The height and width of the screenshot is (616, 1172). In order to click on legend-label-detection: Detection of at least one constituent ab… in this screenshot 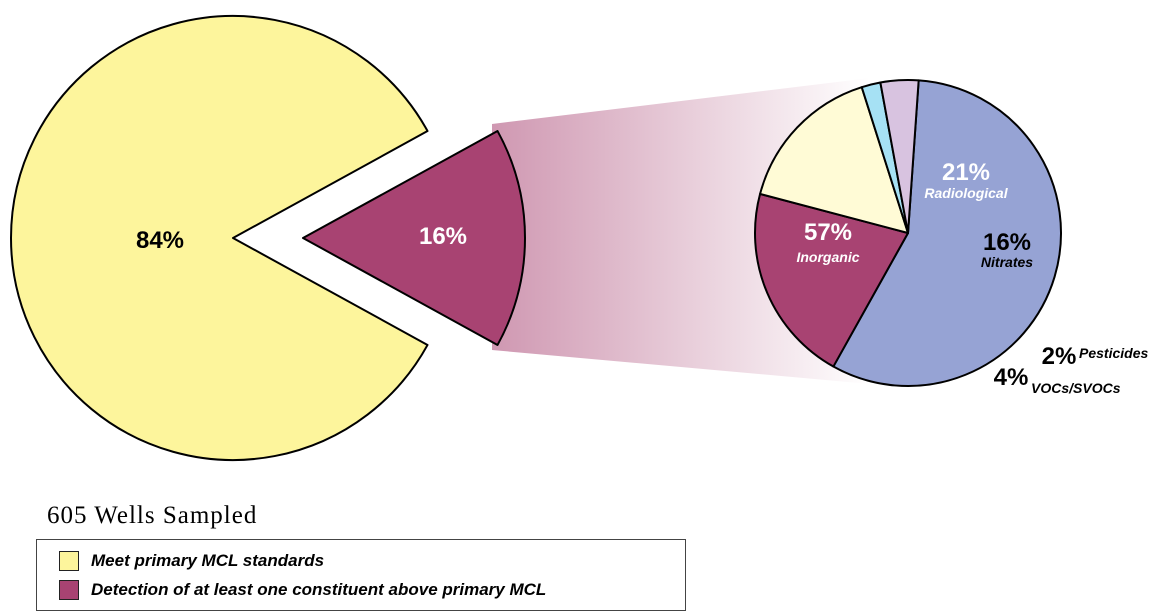, I will do `click(319, 589)`.